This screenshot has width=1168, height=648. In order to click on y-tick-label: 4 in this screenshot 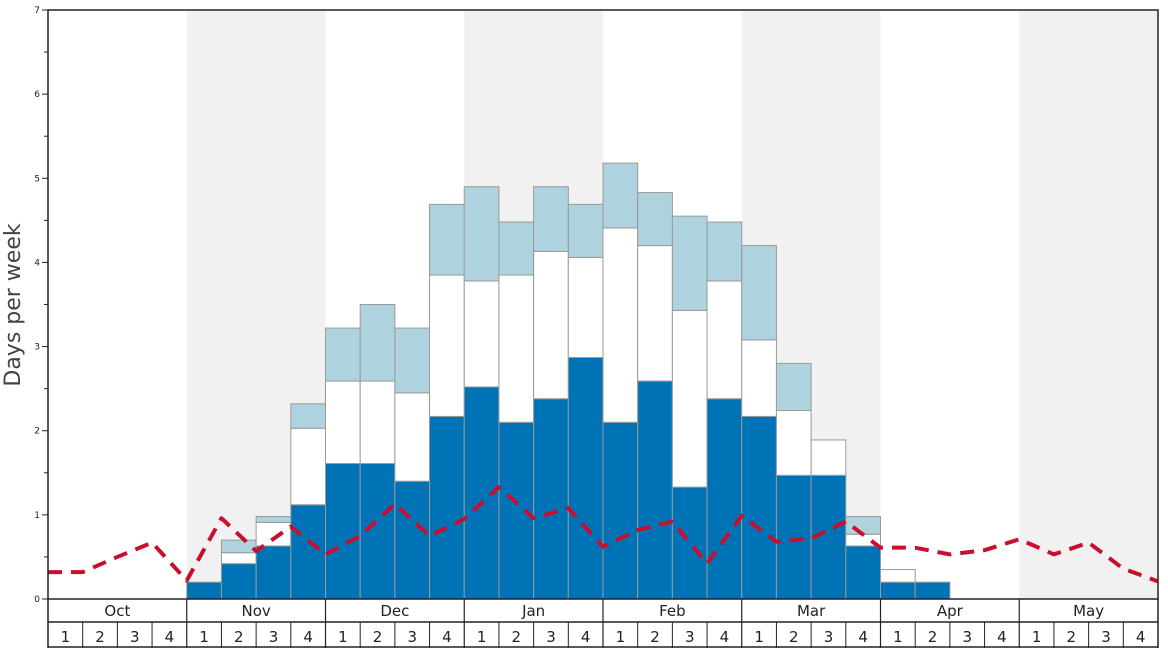, I will do `click(37, 263)`.